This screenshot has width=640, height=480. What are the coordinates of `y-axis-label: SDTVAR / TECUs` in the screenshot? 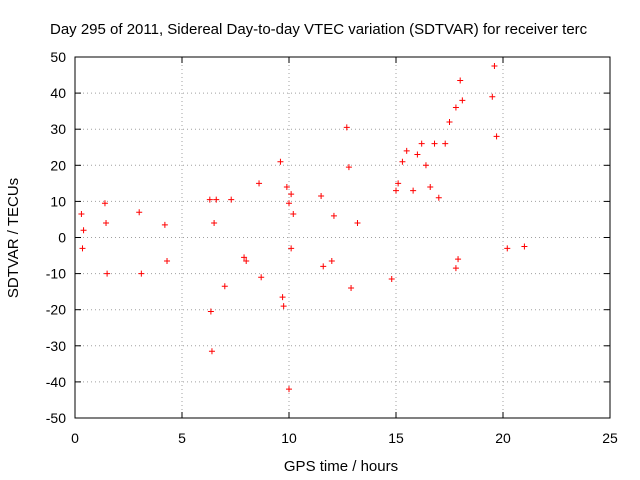 It's located at (13, 238).